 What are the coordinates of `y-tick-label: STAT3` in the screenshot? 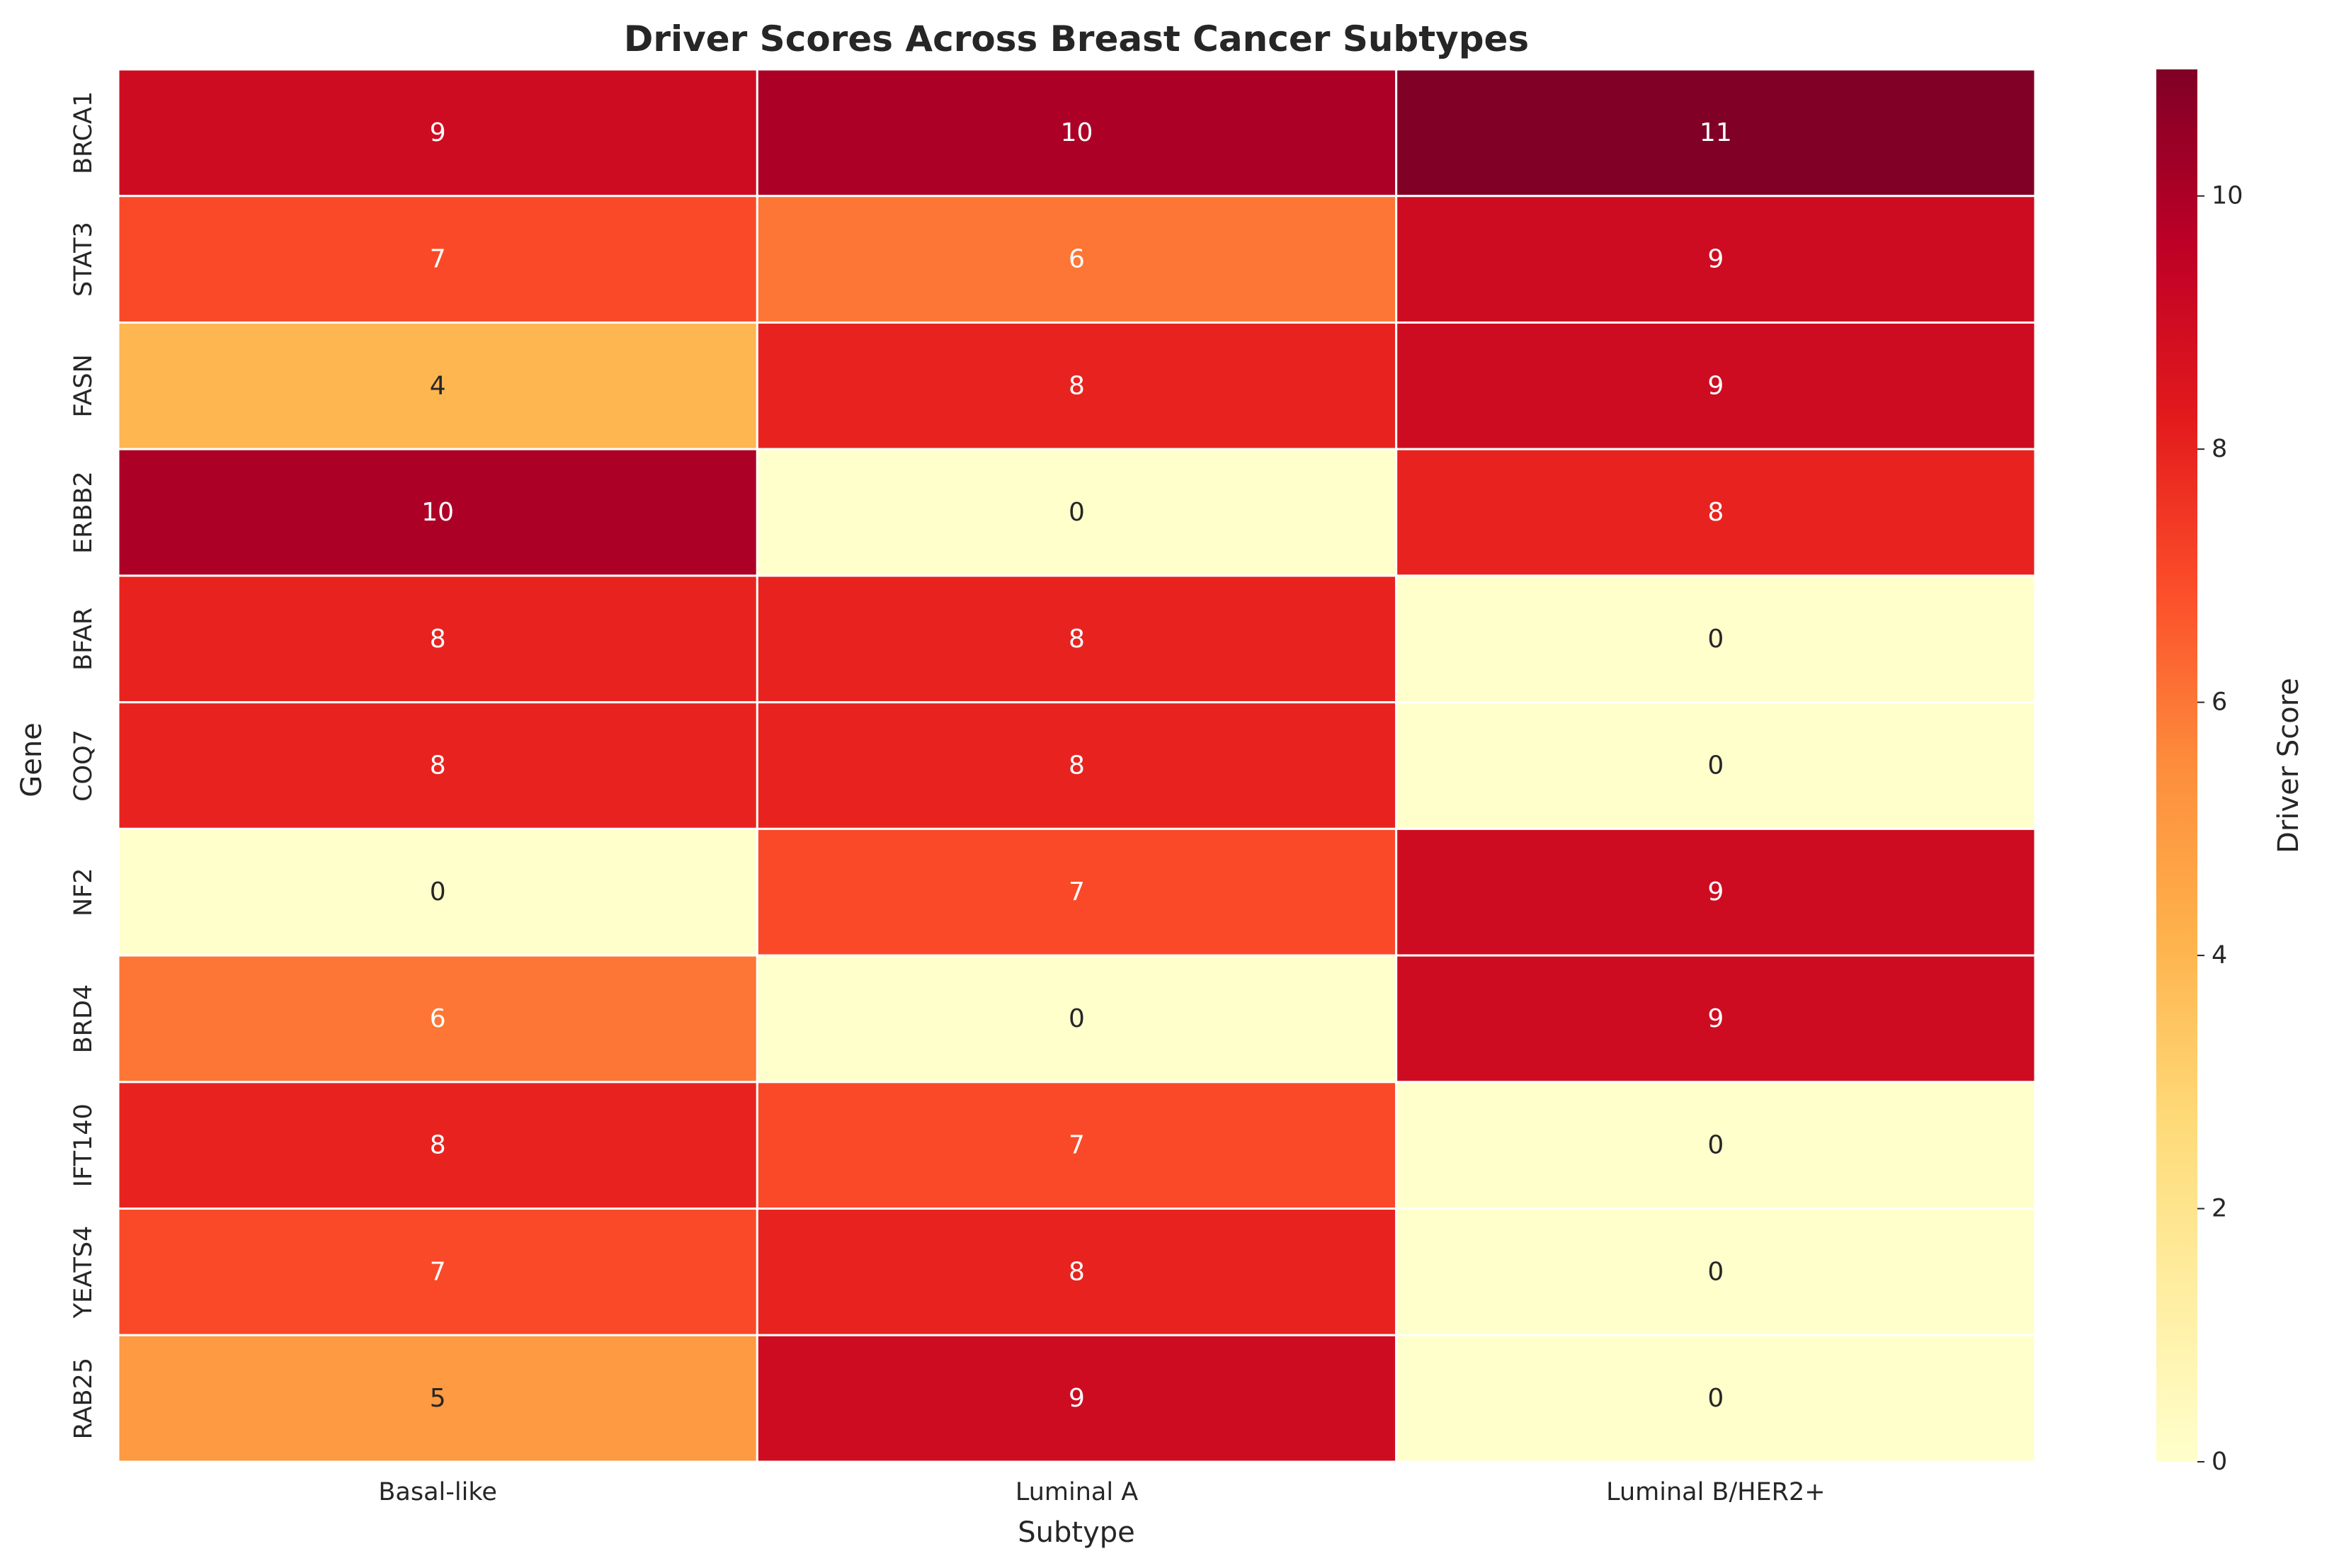 It's located at (83, 259).